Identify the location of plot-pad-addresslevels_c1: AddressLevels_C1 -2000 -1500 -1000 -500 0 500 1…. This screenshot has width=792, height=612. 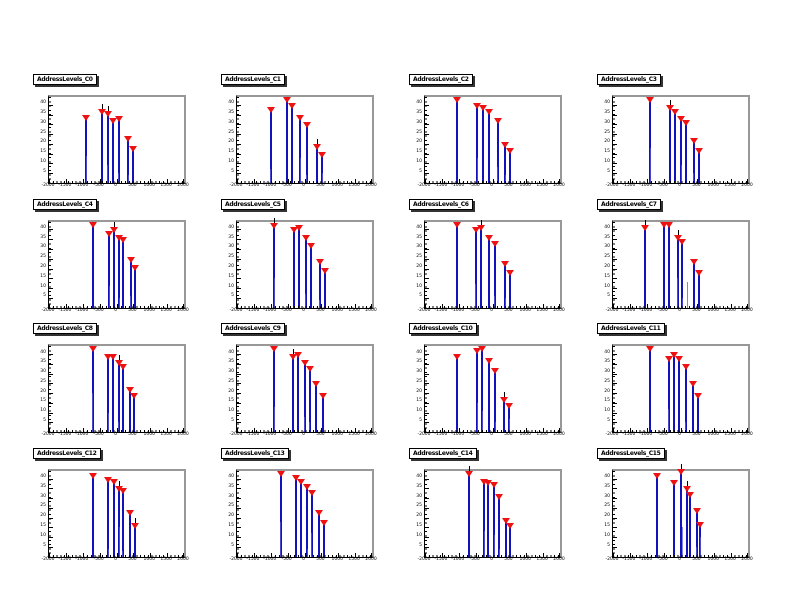
(310, 133).